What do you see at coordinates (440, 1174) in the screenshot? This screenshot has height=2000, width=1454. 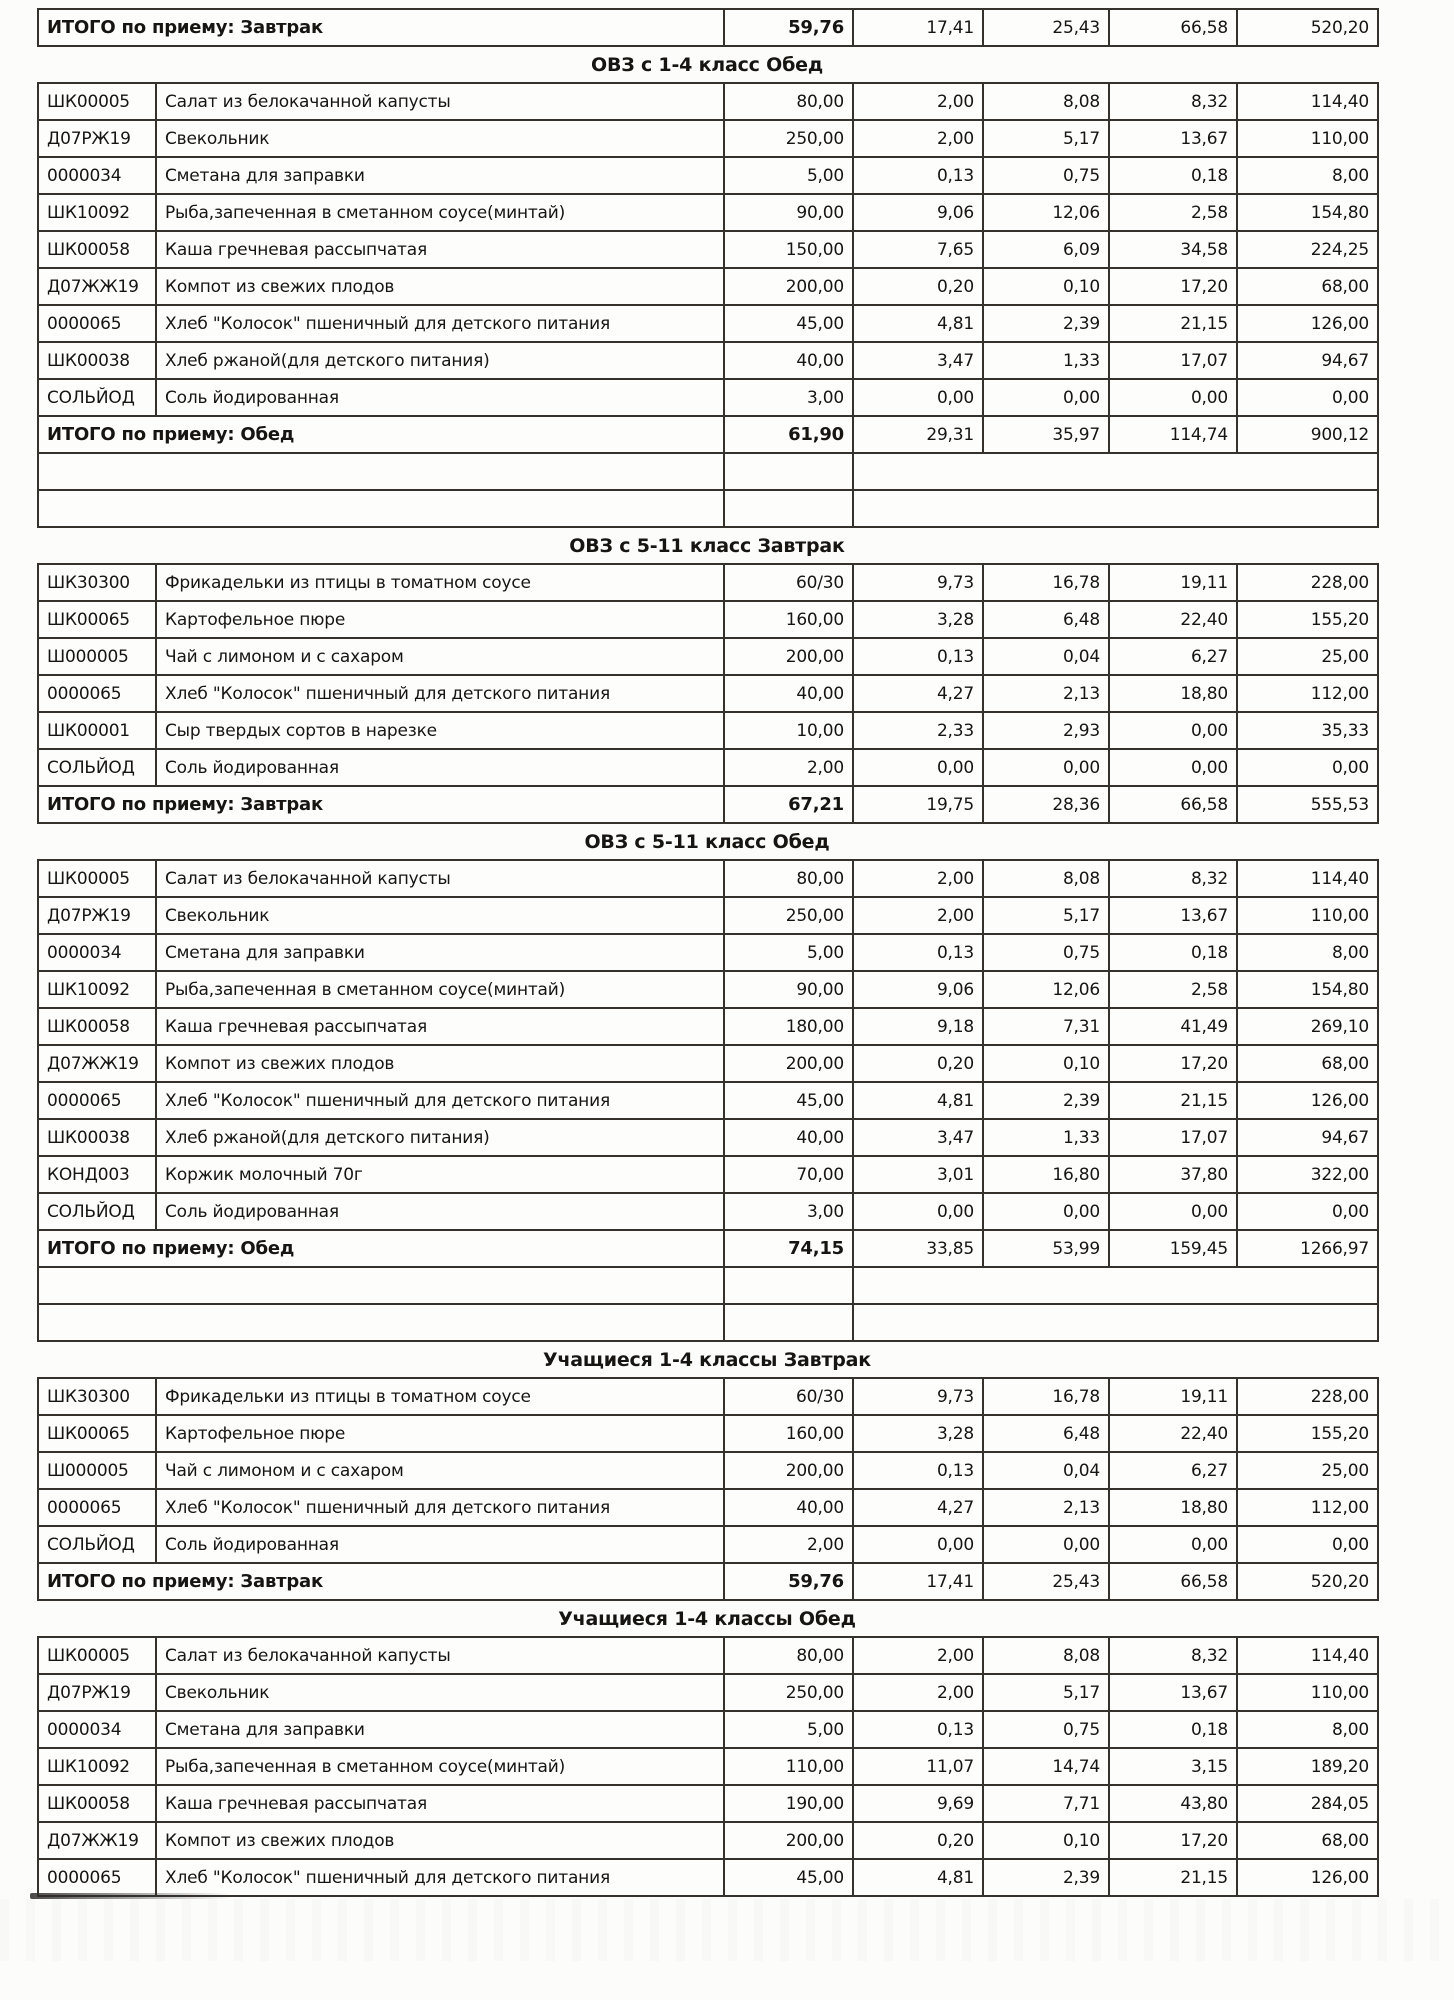 I see `dish-name-cell: Коржик молочный 70г` at bounding box center [440, 1174].